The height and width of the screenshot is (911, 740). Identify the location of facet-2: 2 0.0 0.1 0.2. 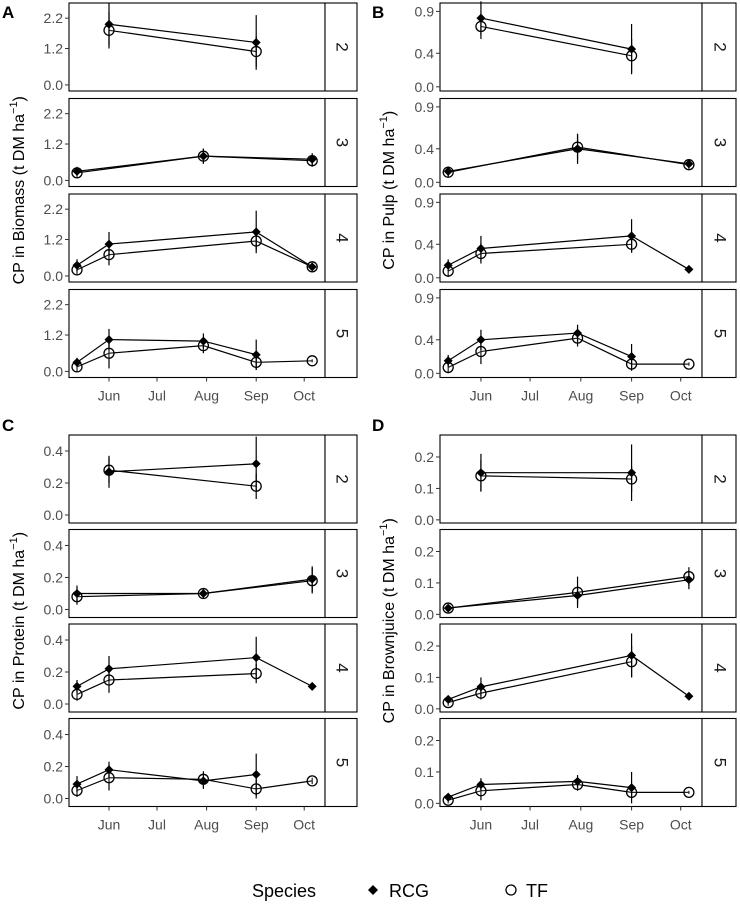
(576, 481).